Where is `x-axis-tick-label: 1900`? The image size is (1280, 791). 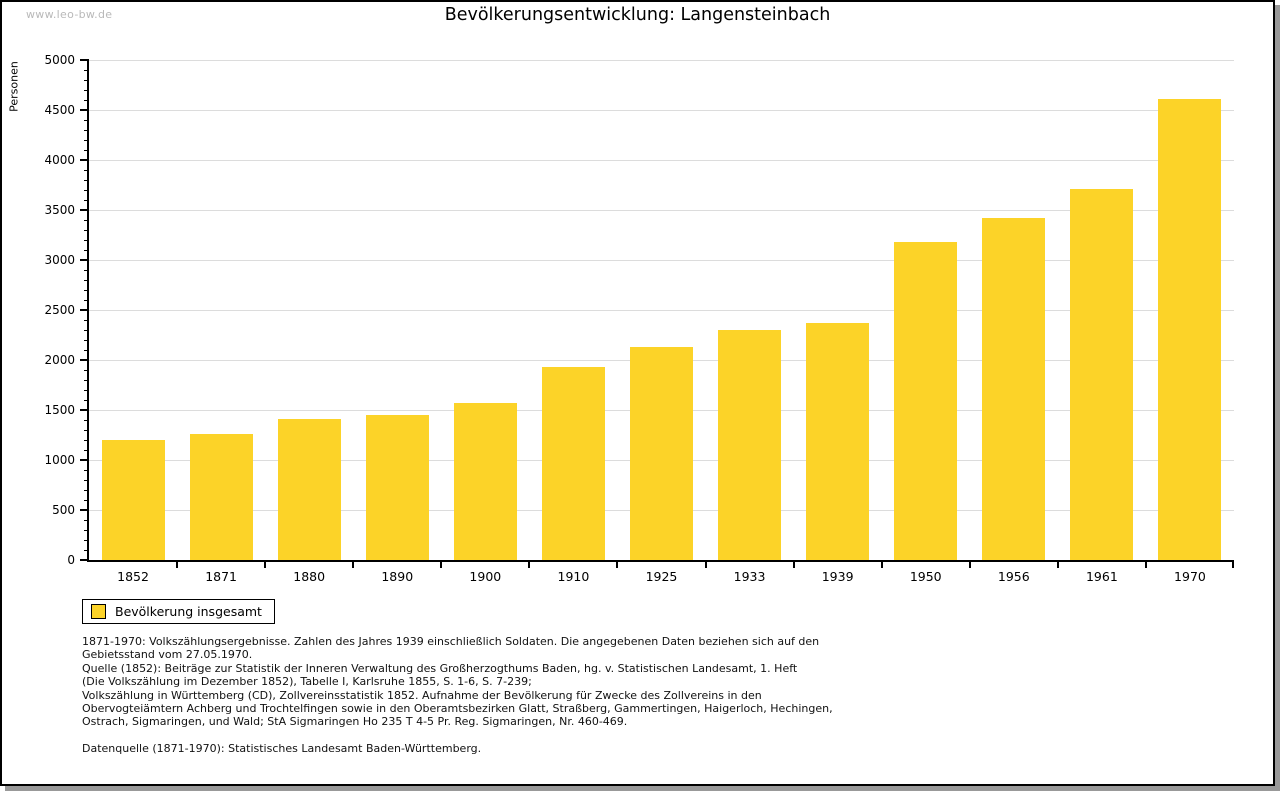
x-axis-tick-label: 1900 is located at coordinates (485, 576).